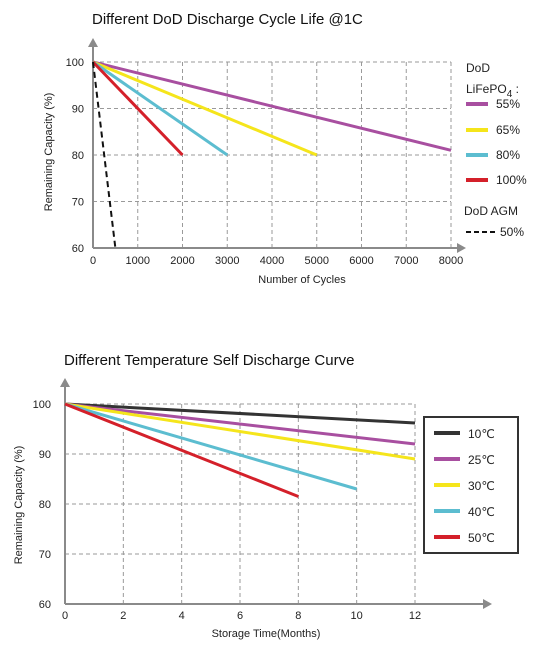 The width and height of the screenshot is (543, 658). What do you see at coordinates (481, 512) in the screenshot?
I see `legend-label: 40℃` at bounding box center [481, 512].